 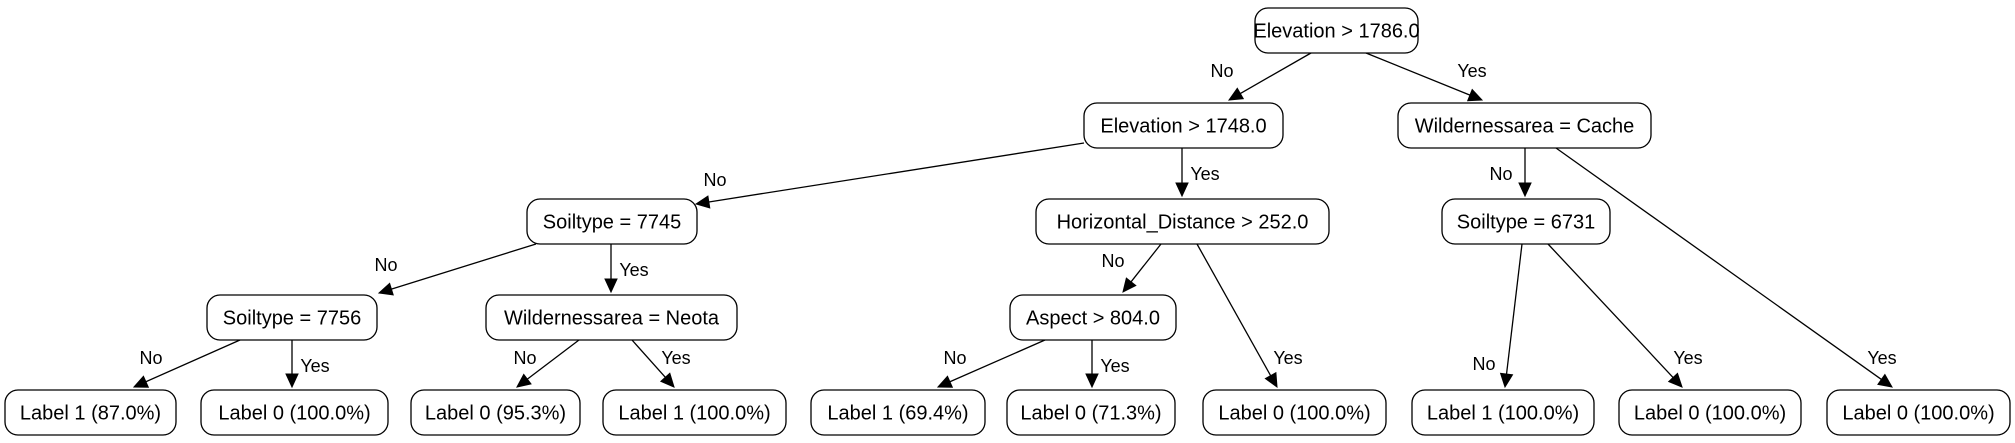 I want to click on decision-node-n2: Wildernessarea = Cache, so click(x=1524, y=125).